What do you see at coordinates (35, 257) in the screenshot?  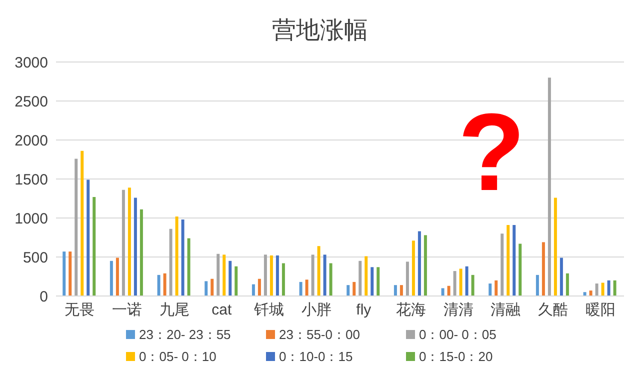 I see `y-tick-label: 500` at bounding box center [35, 257].